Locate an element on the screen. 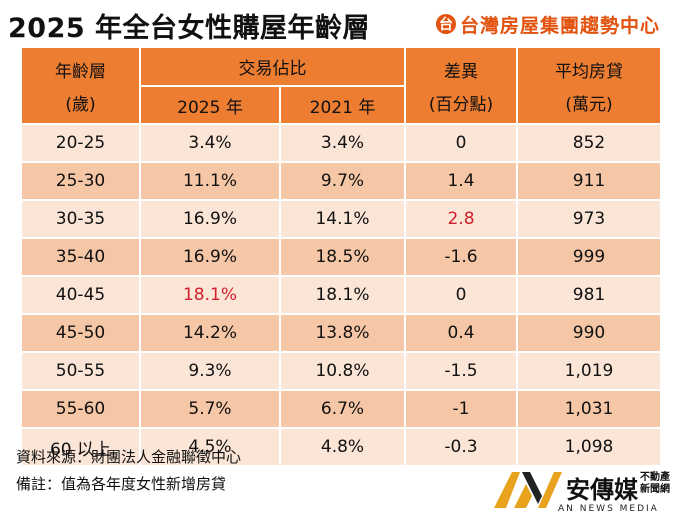 This screenshot has width=696, height=522. logo-tag-2: 新聞網 is located at coordinates (655, 489).